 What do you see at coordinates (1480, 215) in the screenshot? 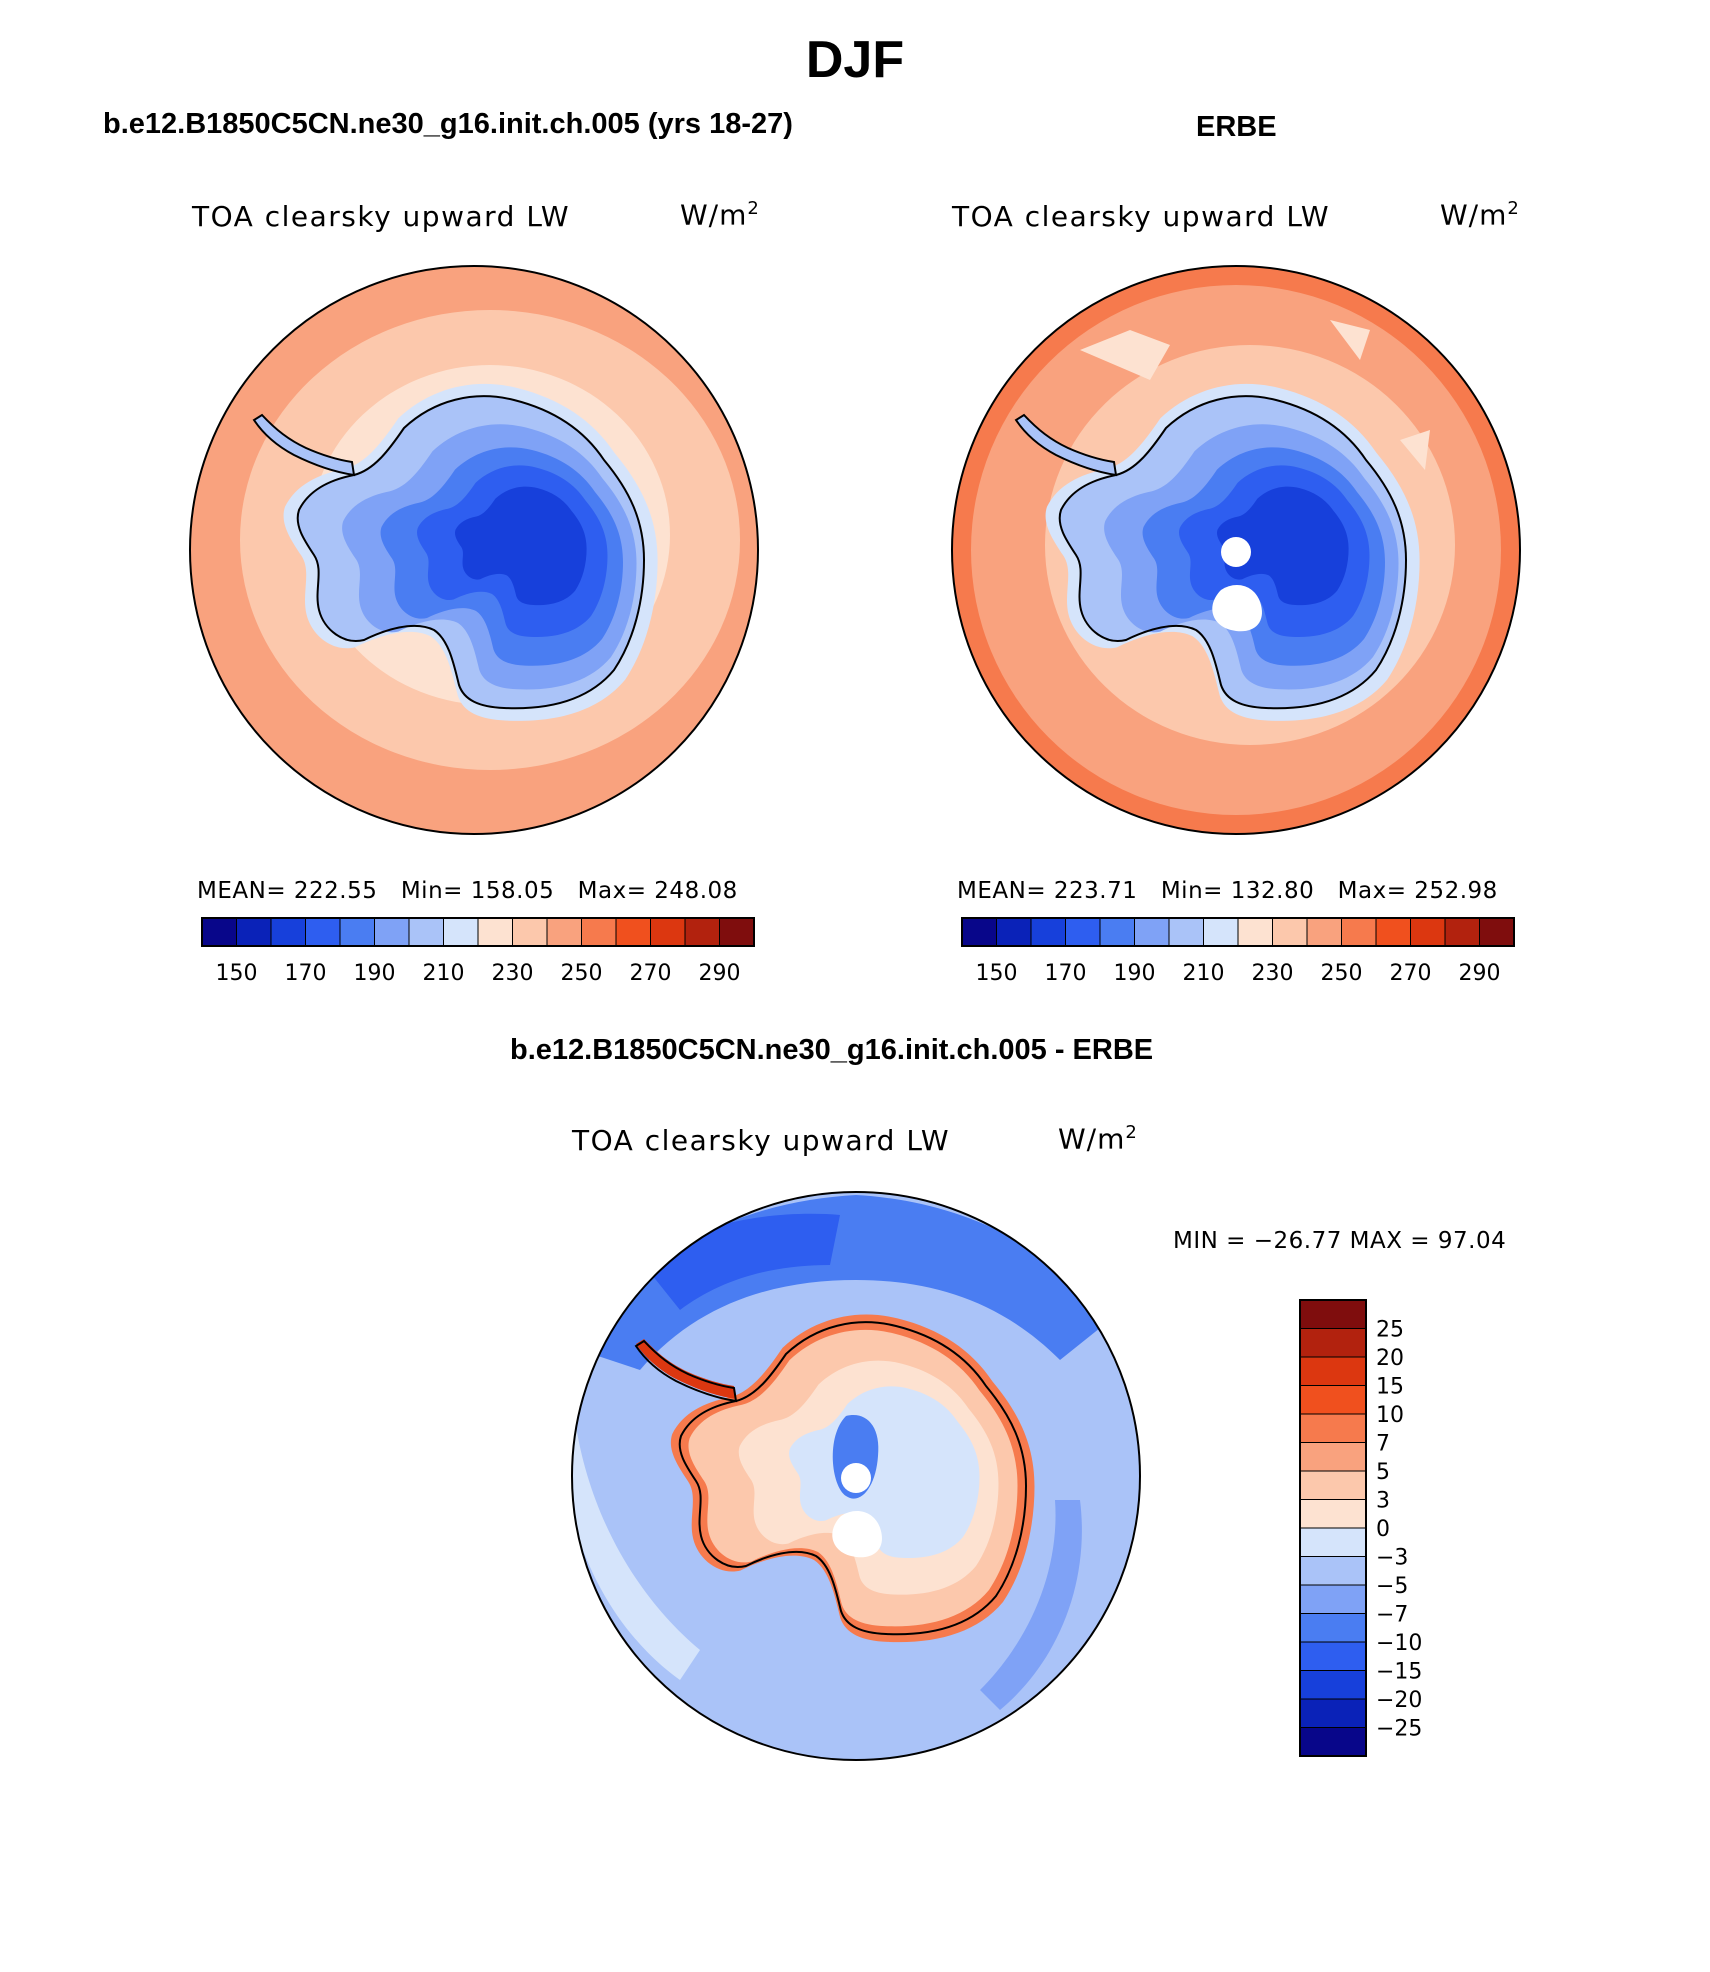
I see `plot-units-obs: W/m2` at bounding box center [1480, 215].